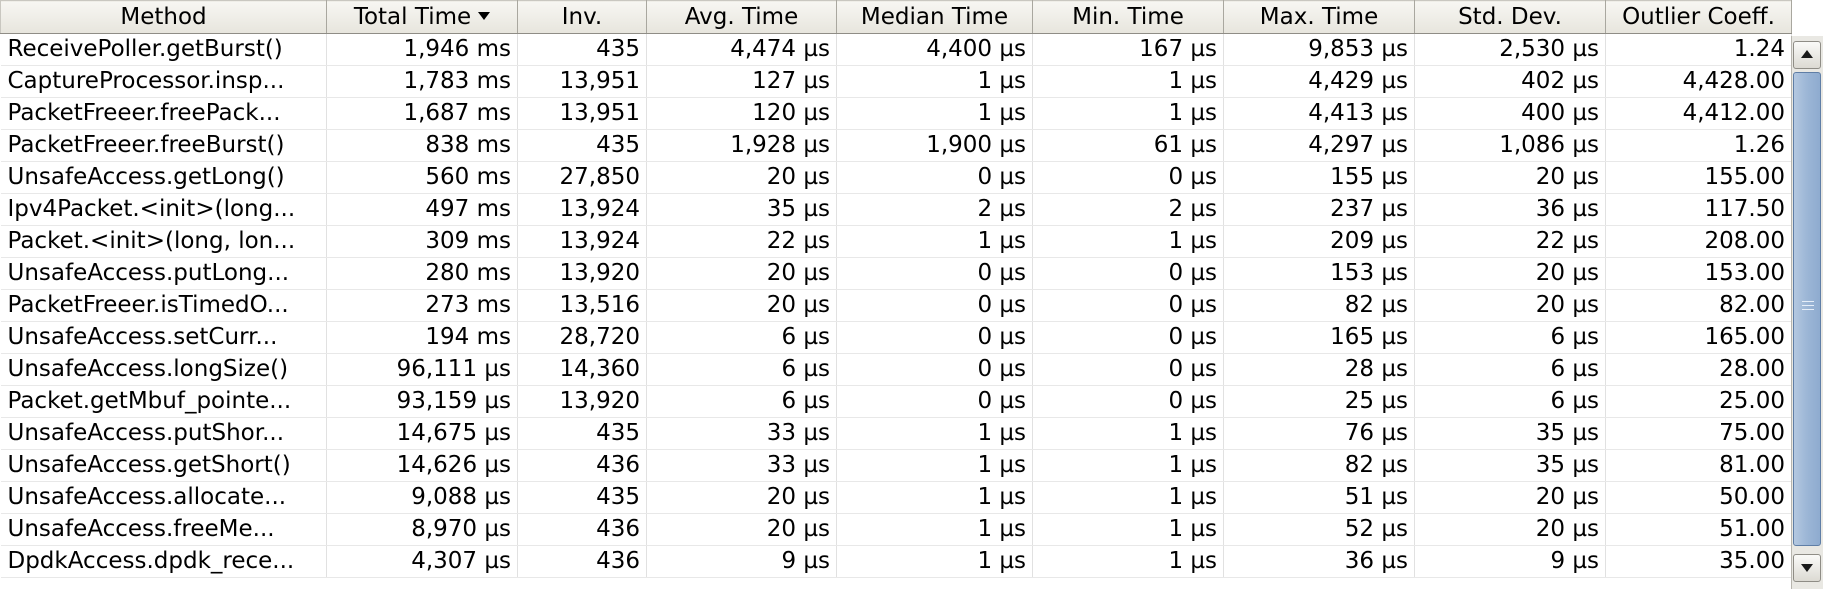 The height and width of the screenshot is (589, 1823). Describe the element at coordinates (422, 273) in the screenshot. I see `cell-total-time: 280 ms` at that location.